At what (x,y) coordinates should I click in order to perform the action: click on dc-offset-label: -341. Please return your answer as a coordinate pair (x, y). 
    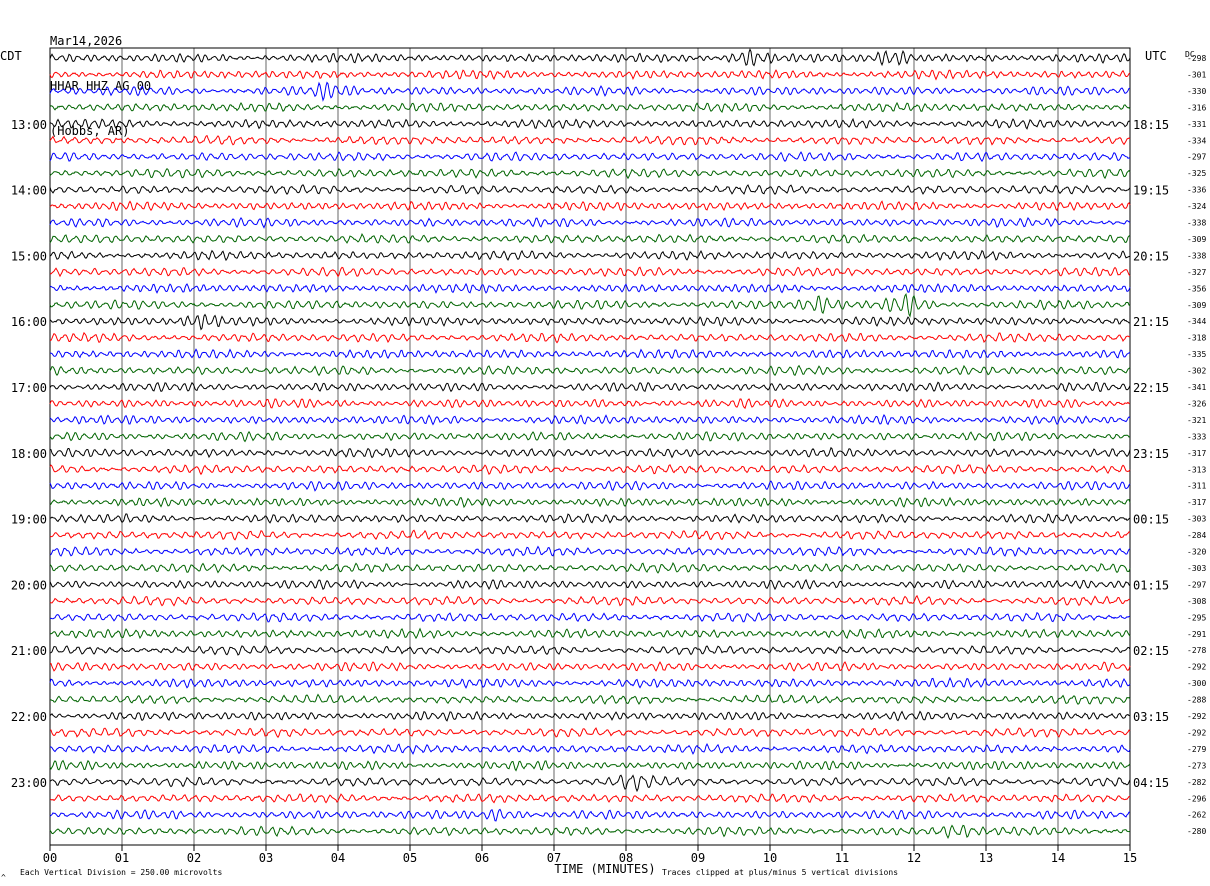
    Looking at the image, I should click on (1196, 387).